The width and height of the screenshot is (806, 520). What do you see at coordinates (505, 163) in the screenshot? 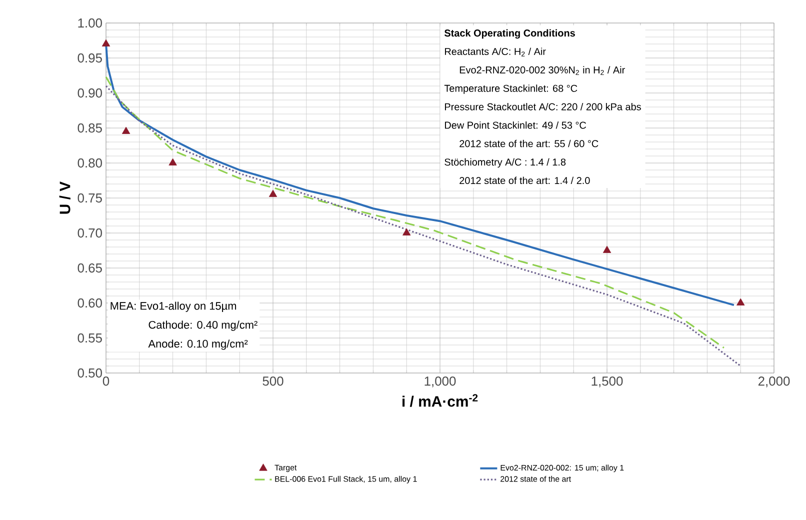
I see `annotation: Stöchiometry A/C : 1.4 / 1.8` at bounding box center [505, 163].